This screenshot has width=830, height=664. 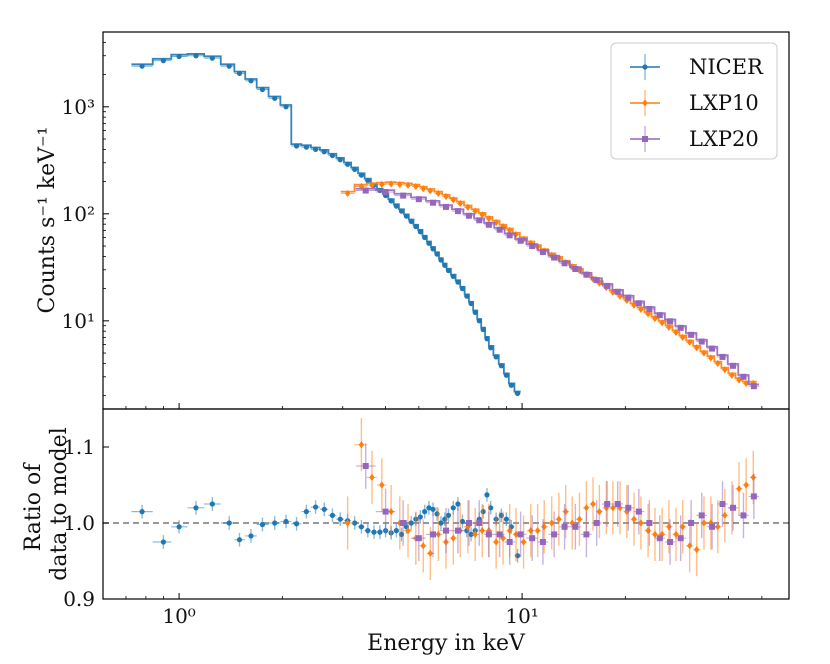 What do you see at coordinates (697, 103) in the screenshot?
I see `legend-entries: NICER LXP10 LXP20` at bounding box center [697, 103].